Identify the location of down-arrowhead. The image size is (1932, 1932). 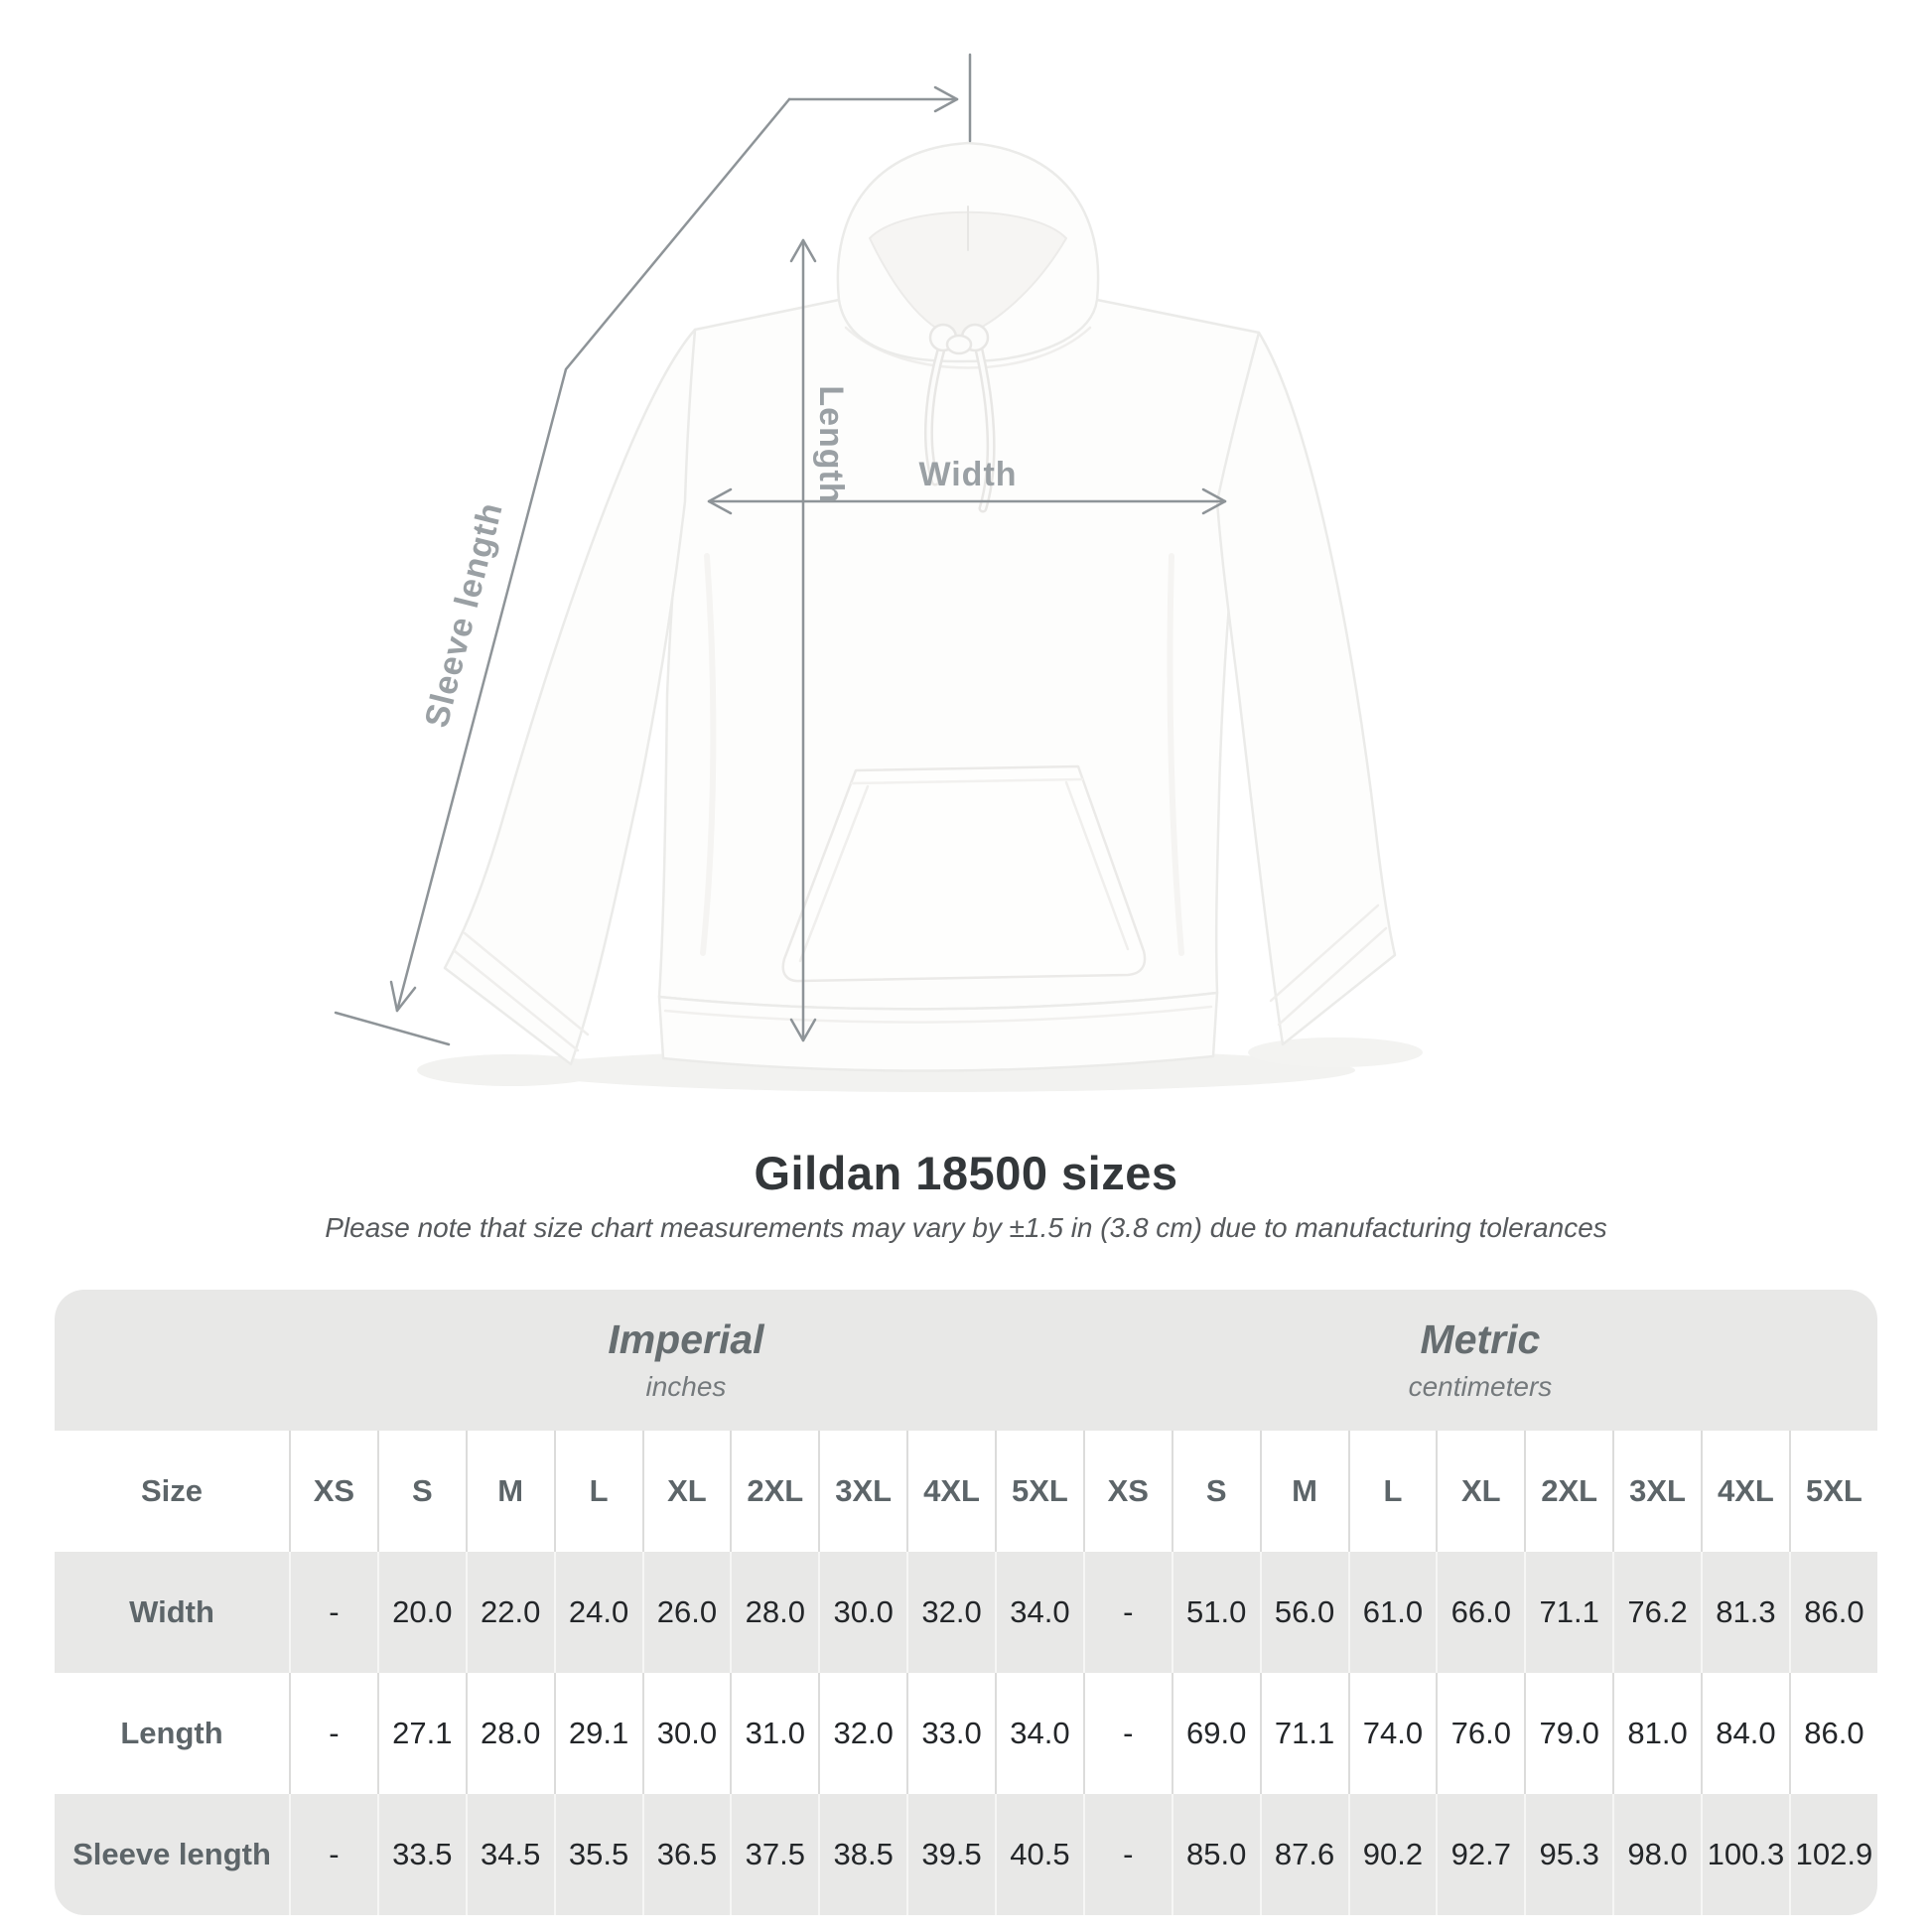
(803, 1030).